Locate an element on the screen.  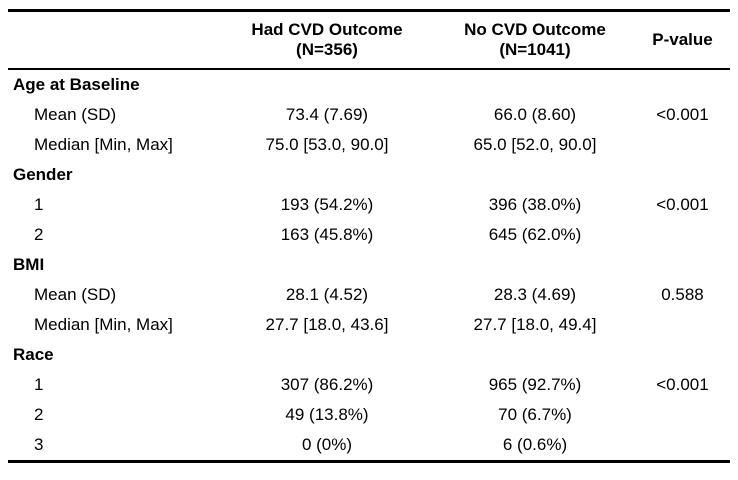
no-cvd-value: 6 (0.6%) is located at coordinates (535, 446).